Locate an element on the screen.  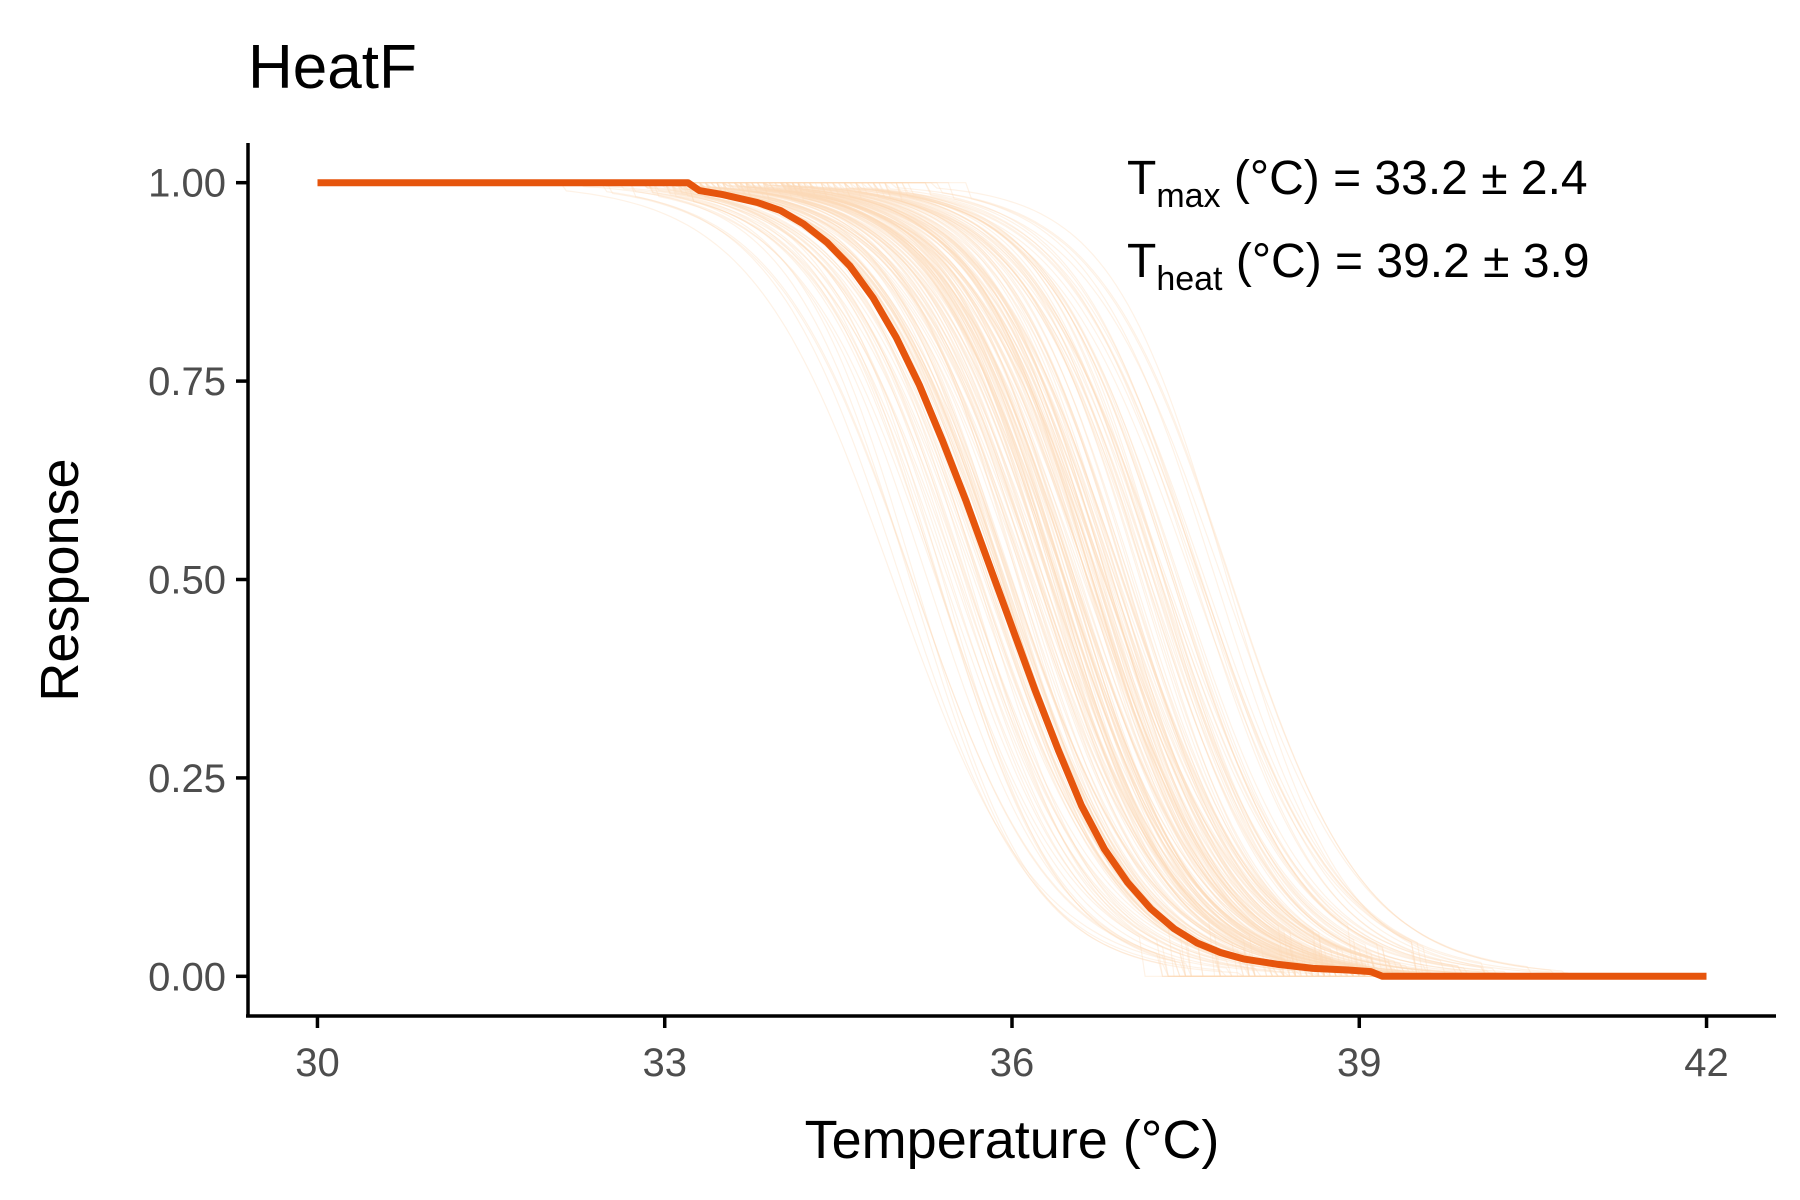
annotation-tmax-value: (°C) = 33.2 ± 2.4 is located at coordinates (1404, 178).